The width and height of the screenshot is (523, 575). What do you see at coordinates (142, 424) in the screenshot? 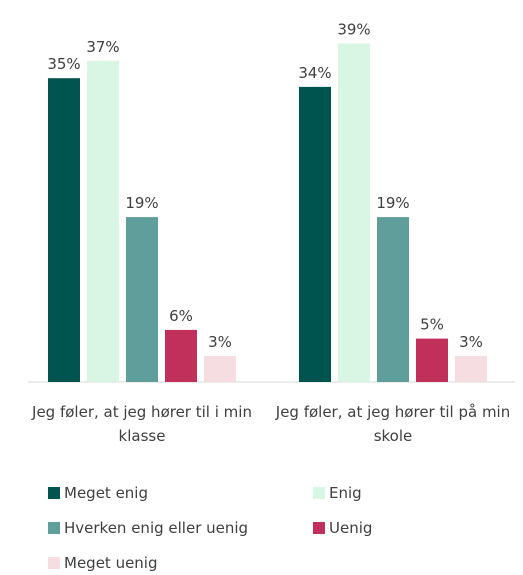
I see `x-tick-label: Jeg føler, at jeg hører til i min klasse` at bounding box center [142, 424].